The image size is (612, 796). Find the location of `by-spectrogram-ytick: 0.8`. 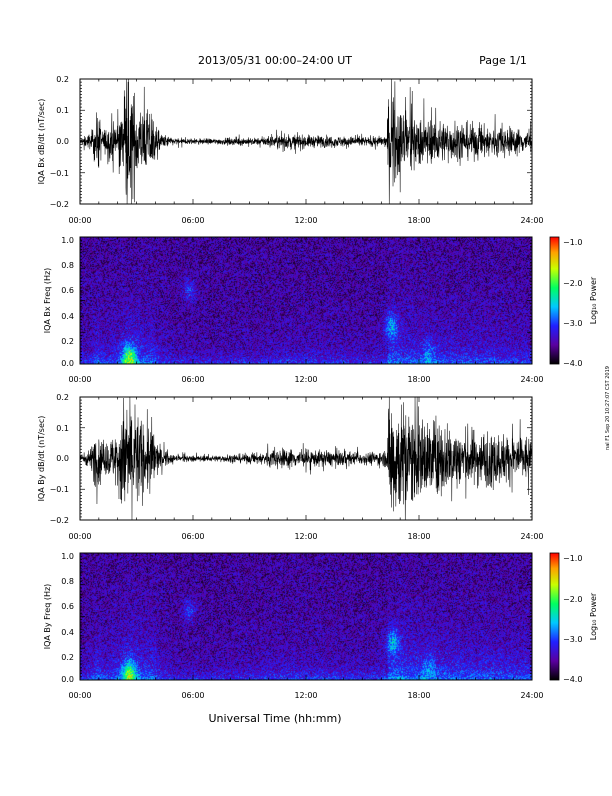

by-spectrogram-ytick: 0.8 is located at coordinates (67, 581).